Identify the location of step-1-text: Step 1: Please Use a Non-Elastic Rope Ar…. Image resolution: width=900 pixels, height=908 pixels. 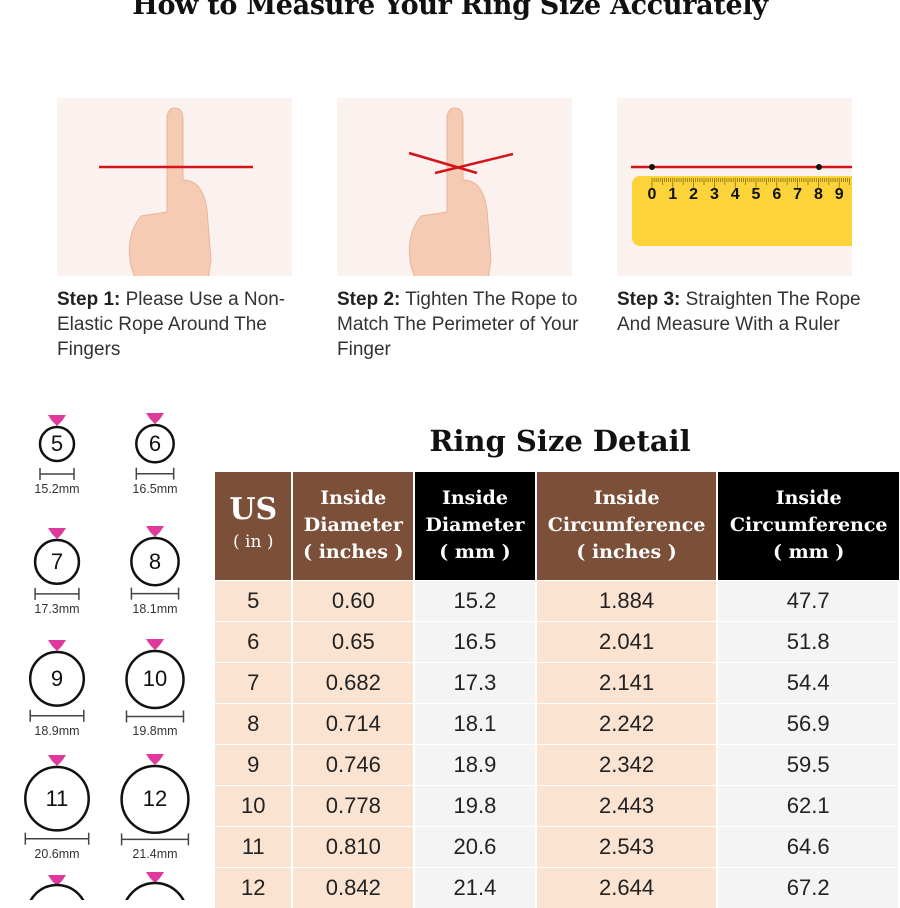
(171, 324).